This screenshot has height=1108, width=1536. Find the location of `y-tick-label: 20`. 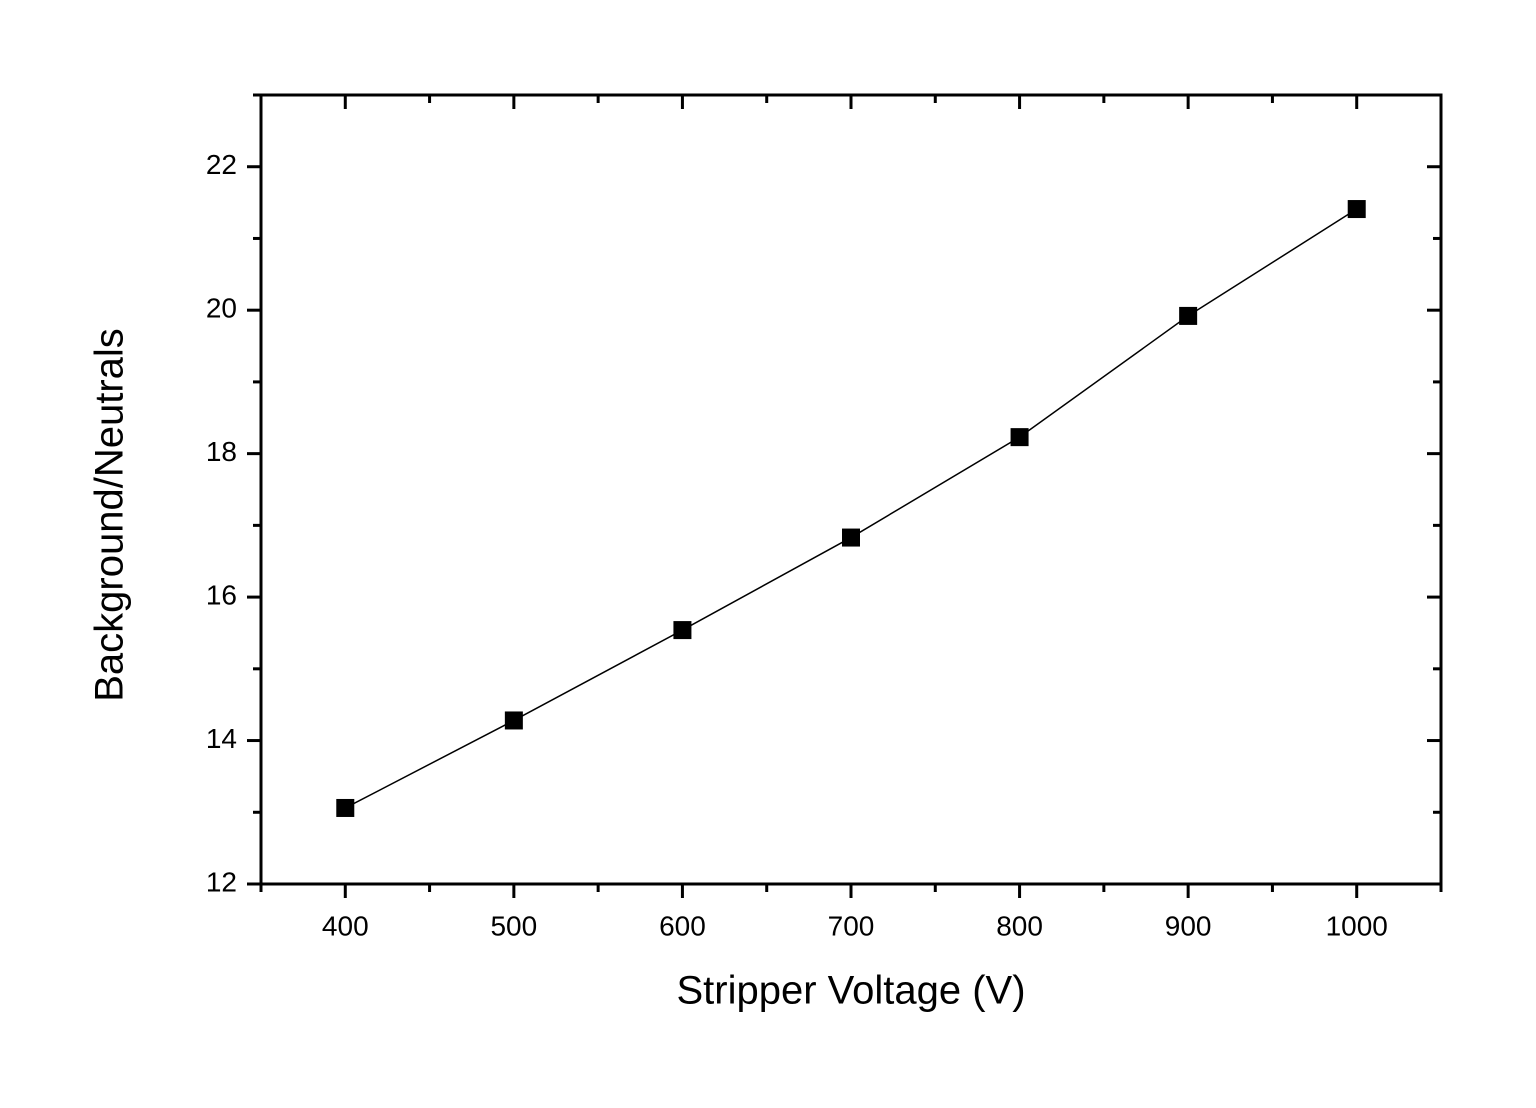

y-tick-label: 20 is located at coordinates (221, 308).